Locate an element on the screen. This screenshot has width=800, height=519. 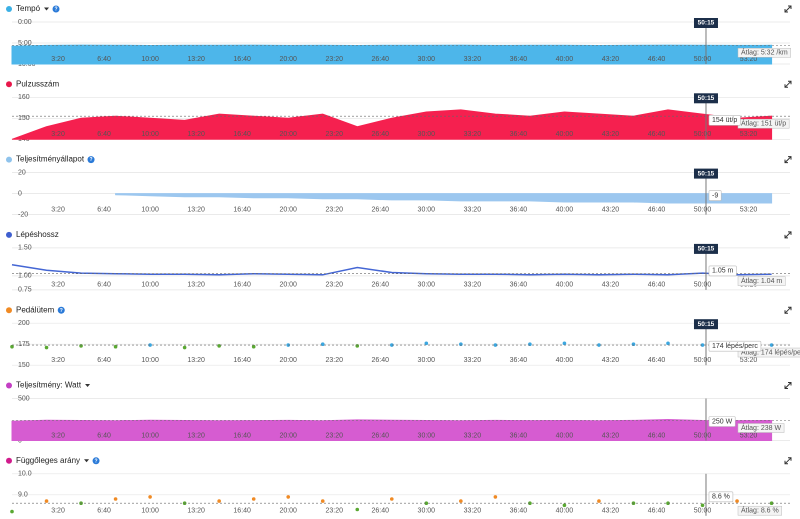
average-label: Átlag: 8.6 % is located at coordinates (760, 510).